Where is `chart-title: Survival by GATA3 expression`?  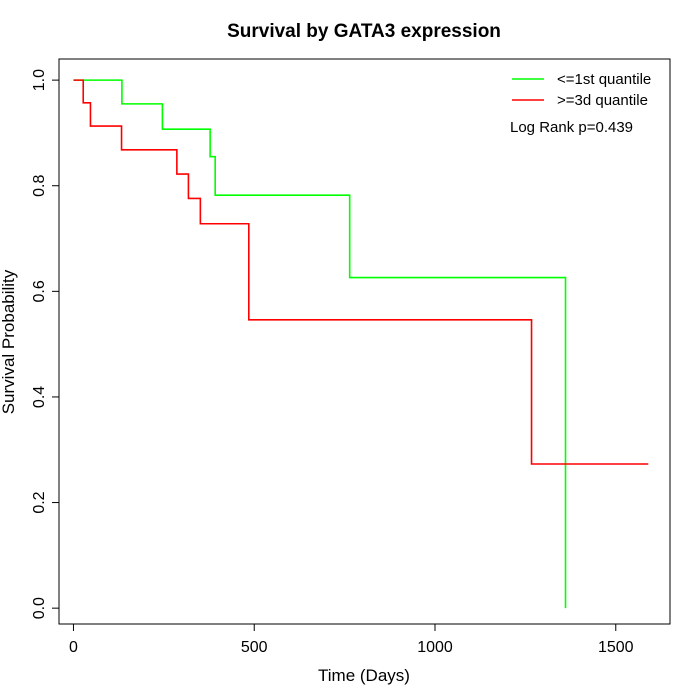
chart-title: Survival by GATA3 expression is located at coordinates (364, 31).